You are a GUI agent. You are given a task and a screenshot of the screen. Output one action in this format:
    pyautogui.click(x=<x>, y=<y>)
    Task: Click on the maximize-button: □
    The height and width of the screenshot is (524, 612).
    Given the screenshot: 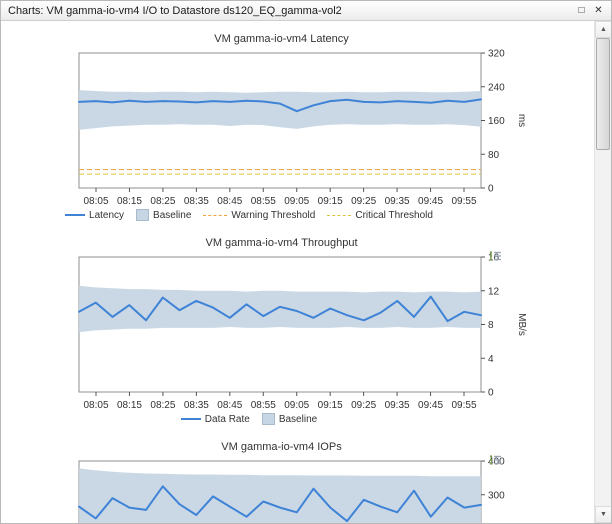 What is the action you would take?
    pyautogui.click(x=581, y=10)
    